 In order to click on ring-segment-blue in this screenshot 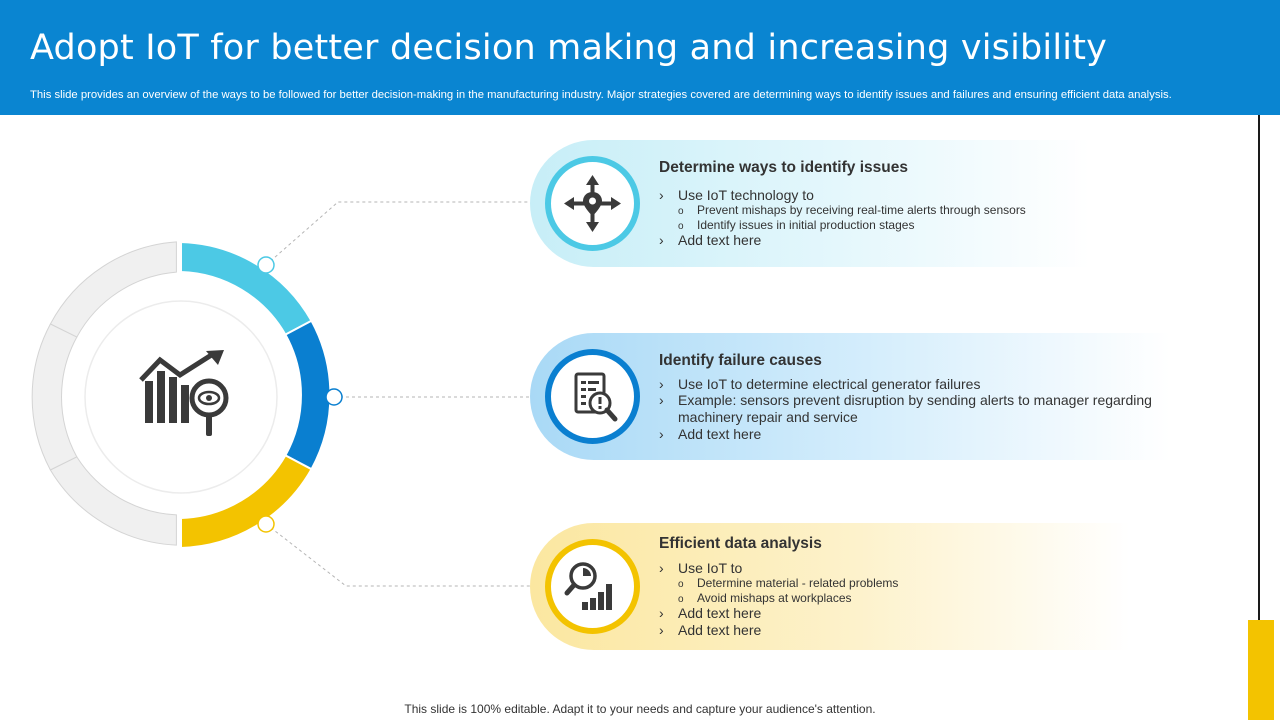, I will do `click(308, 395)`.